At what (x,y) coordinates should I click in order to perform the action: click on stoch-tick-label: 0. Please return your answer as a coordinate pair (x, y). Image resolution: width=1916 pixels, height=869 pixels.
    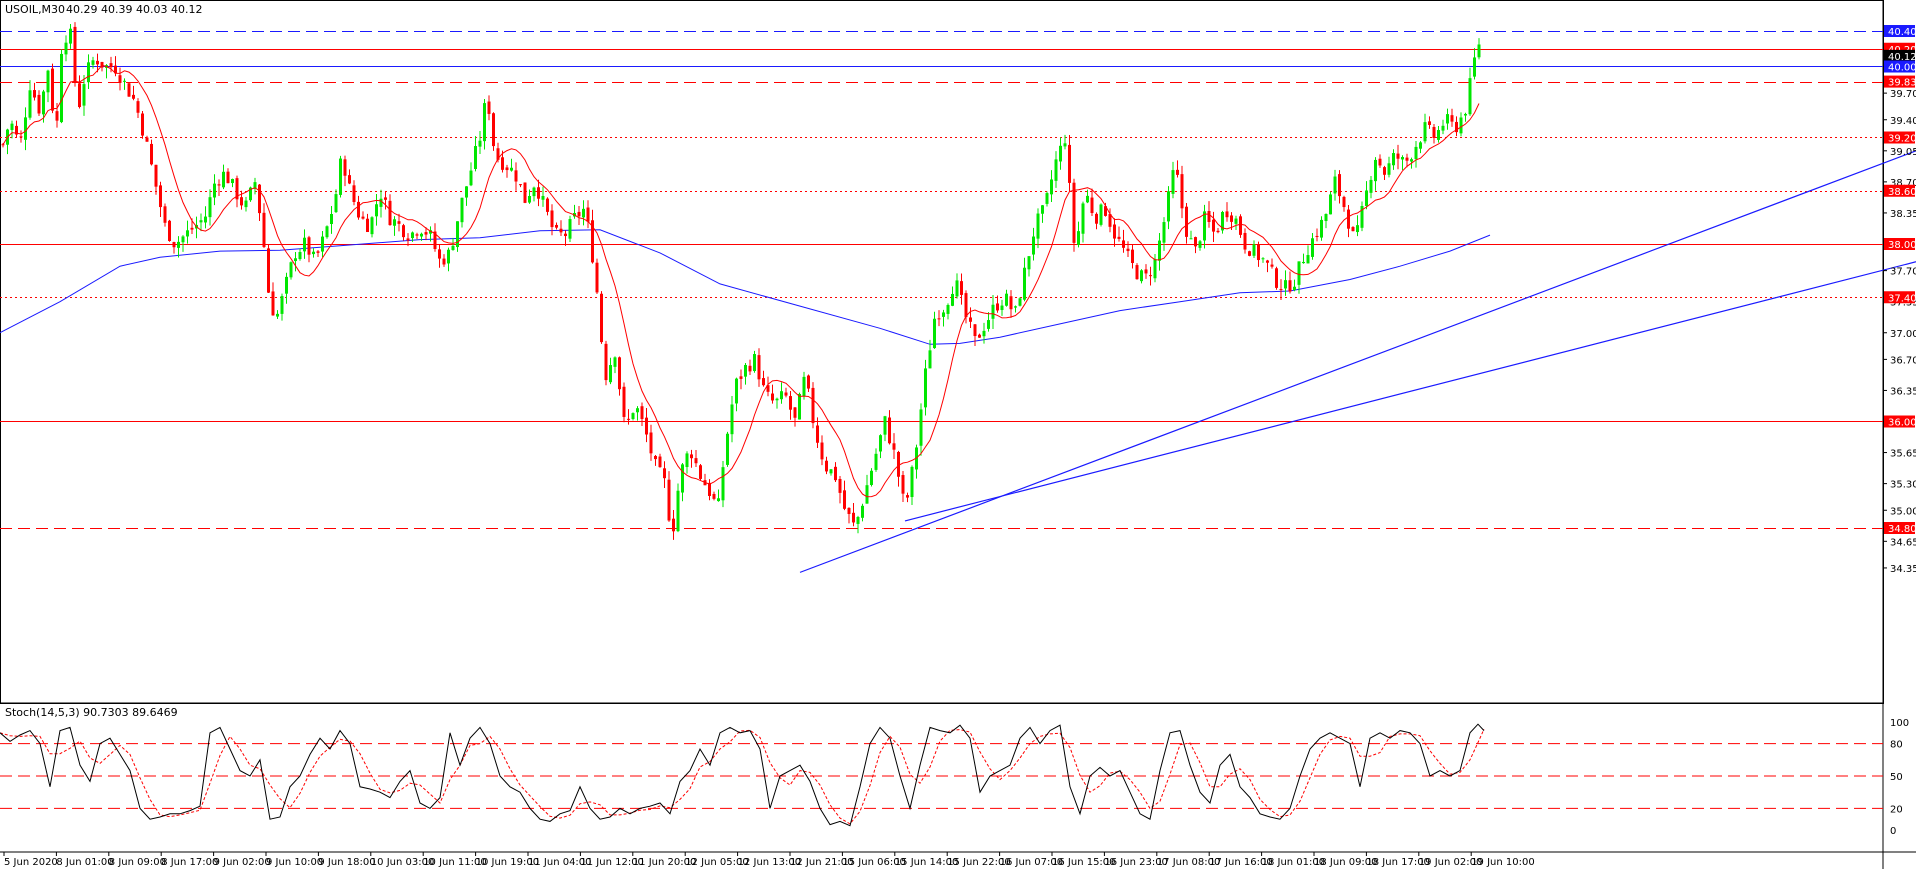
    Looking at the image, I should click on (1893, 831).